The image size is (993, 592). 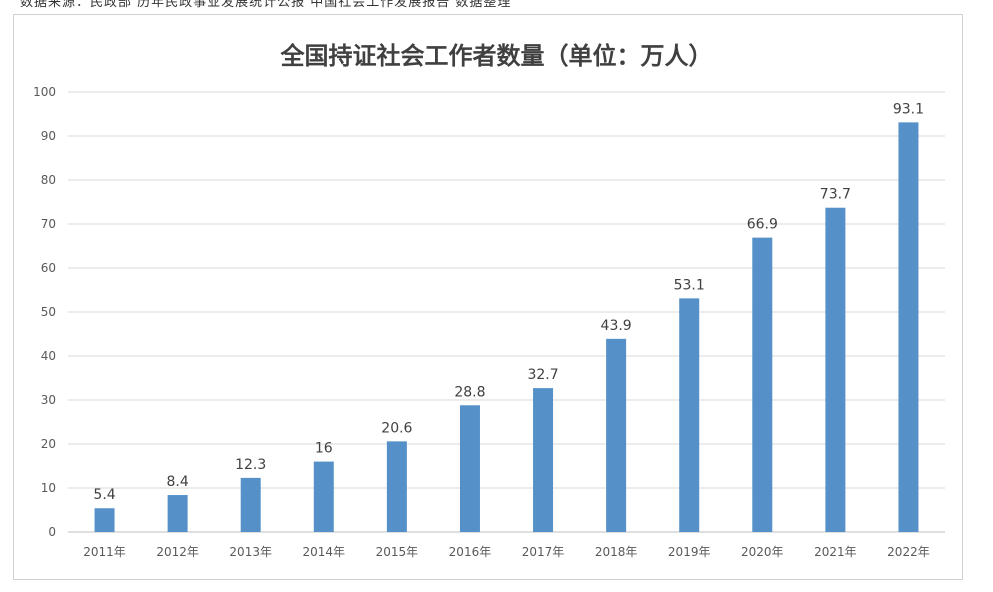 What do you see at coordinates (762, 552) in the screenshot?
I see `x-tick-label: 2020年` at bounding box center [762, 552].